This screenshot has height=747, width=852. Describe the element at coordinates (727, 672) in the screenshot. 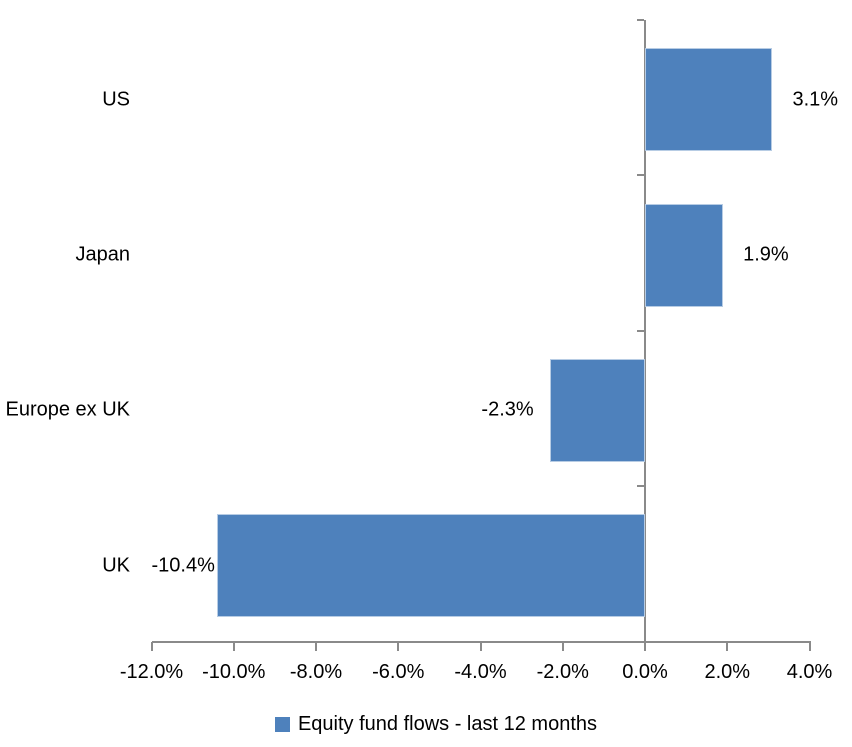

I see `x-tick-label: 2.0%` at that location.